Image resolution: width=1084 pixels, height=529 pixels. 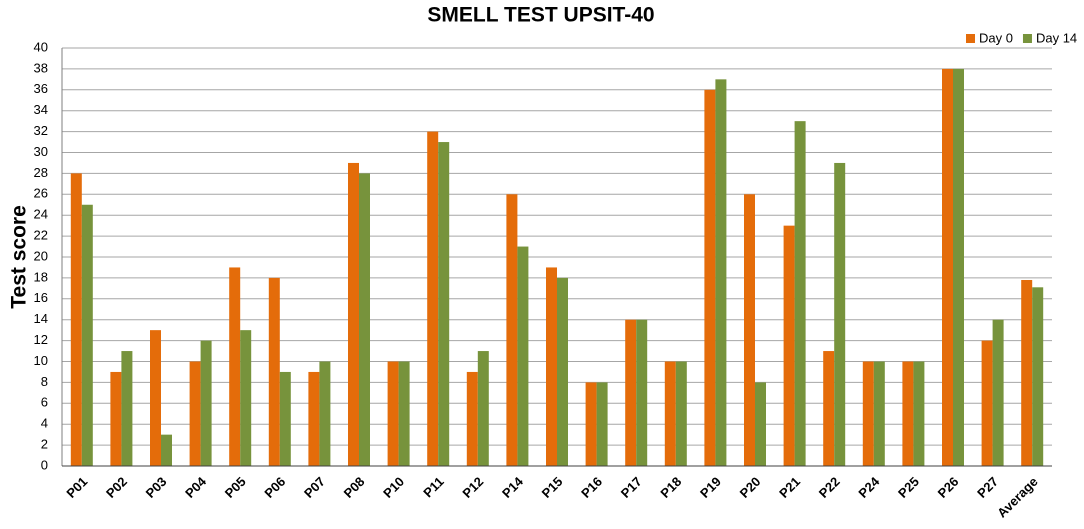 What do you see at coordinates (196, 487) in the screenshot?
I see `x-tick-label: P04` at bounding box center [196, 487].